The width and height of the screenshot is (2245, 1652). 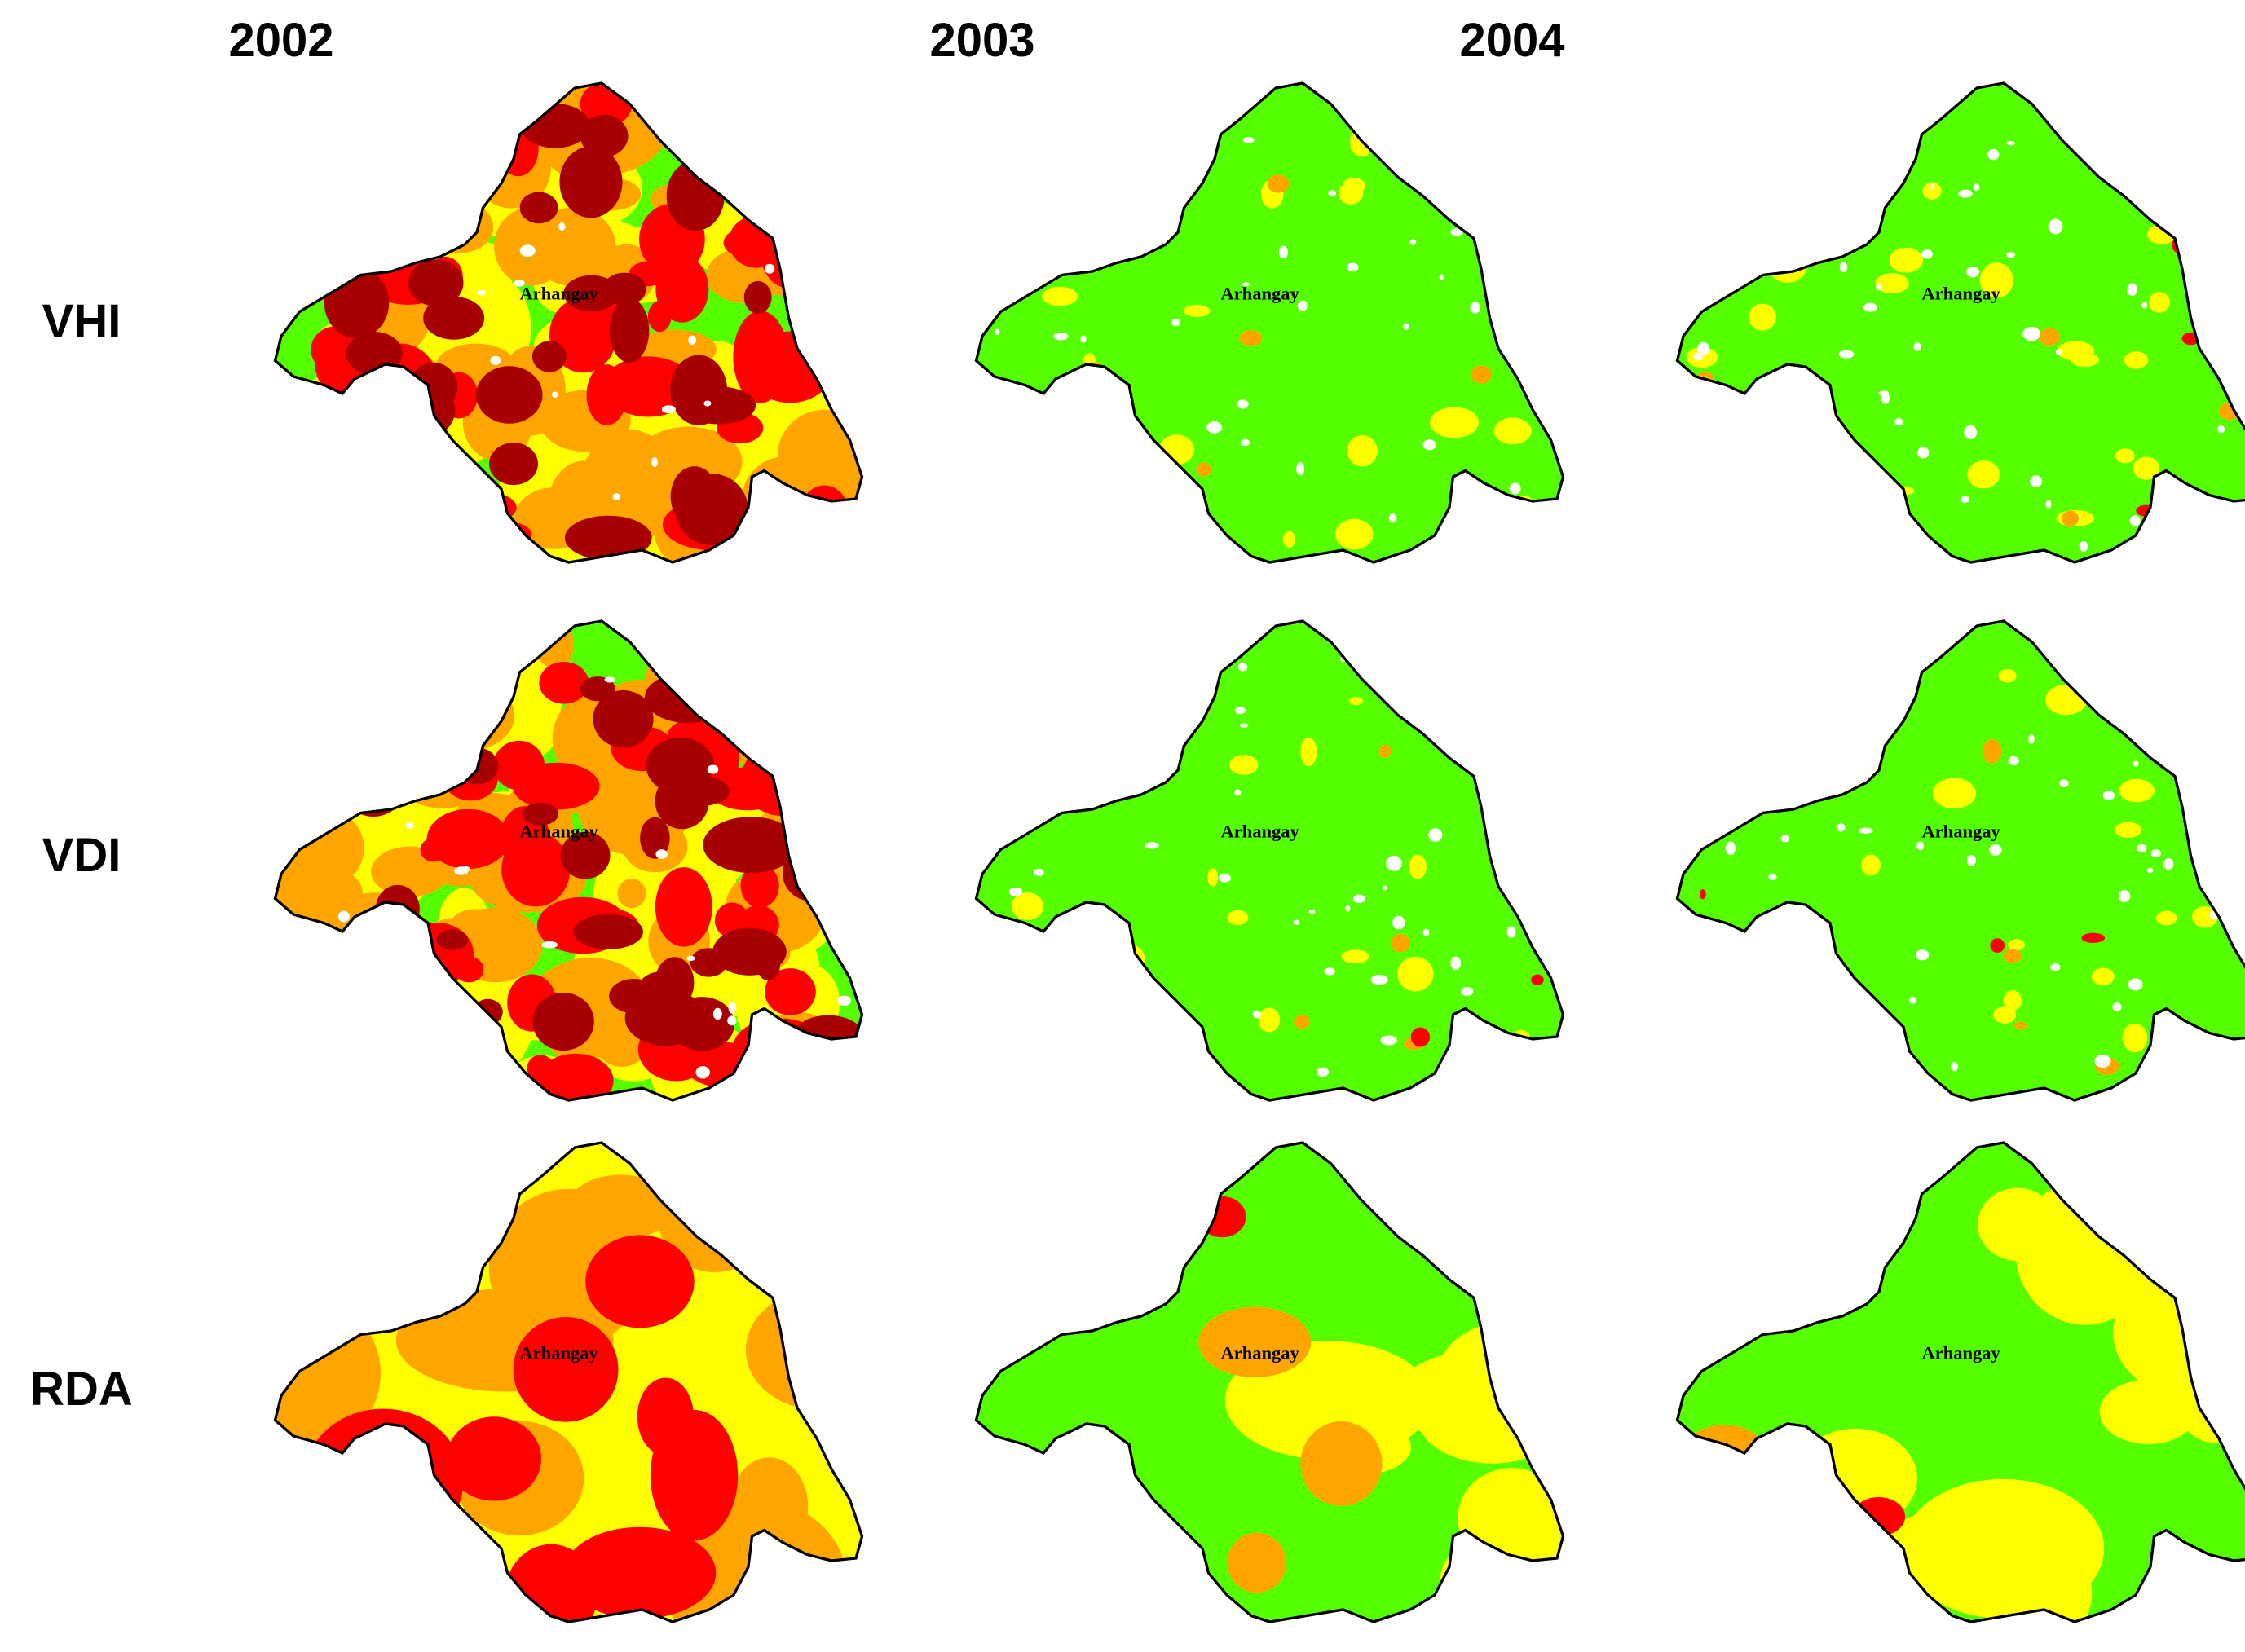 What do you see at coordinates (568, 322) in the screenshot?
I see `map-vhi-2002: Arhangay` at bounding box center [568, 322].